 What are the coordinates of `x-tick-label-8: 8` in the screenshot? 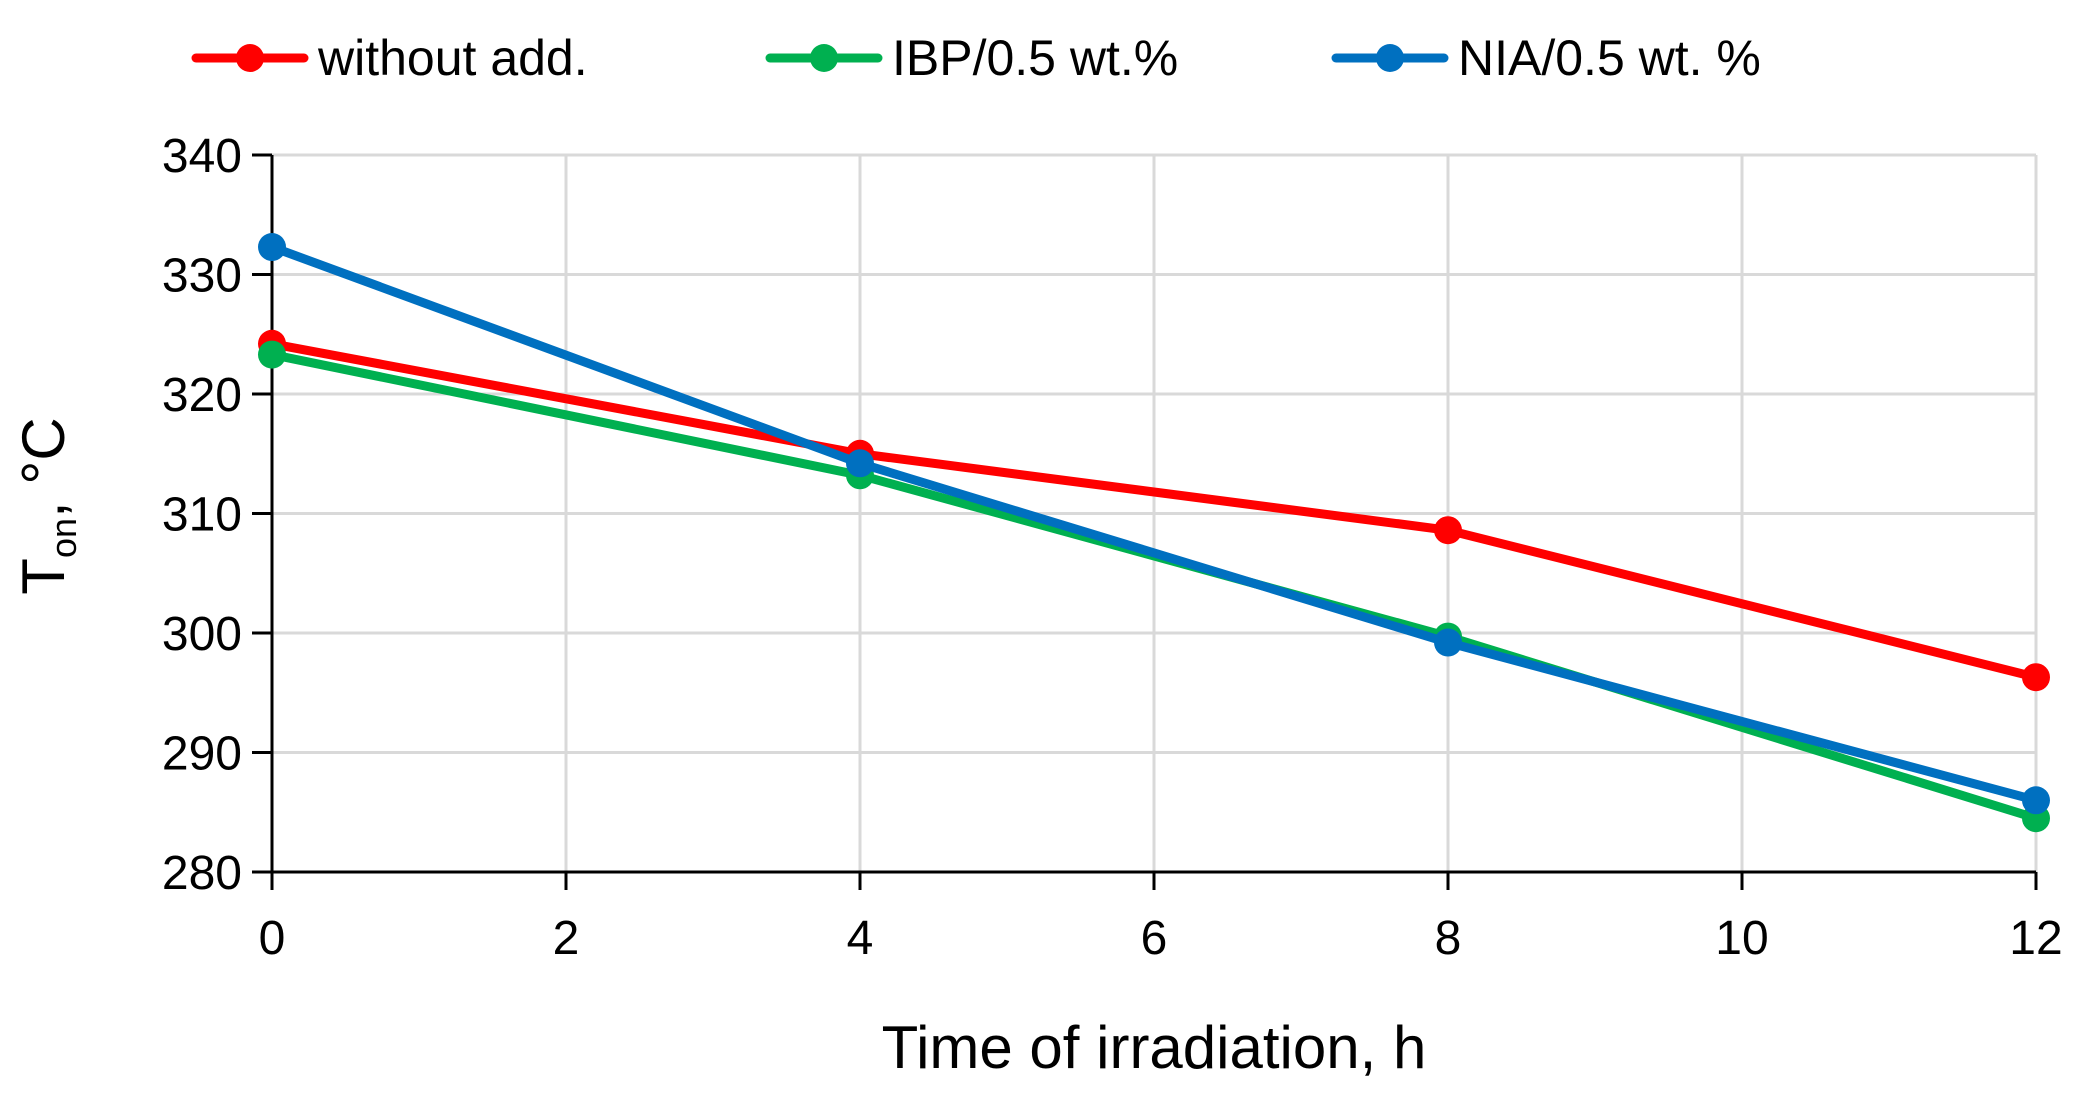 It's located at (1448, 938).